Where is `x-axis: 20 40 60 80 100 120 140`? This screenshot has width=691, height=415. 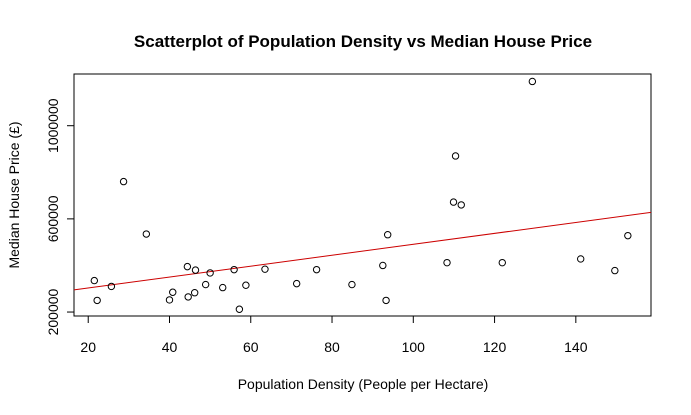 x-axis: 20 40 60 80 100 120 140 is located at coordinates (334, 335).